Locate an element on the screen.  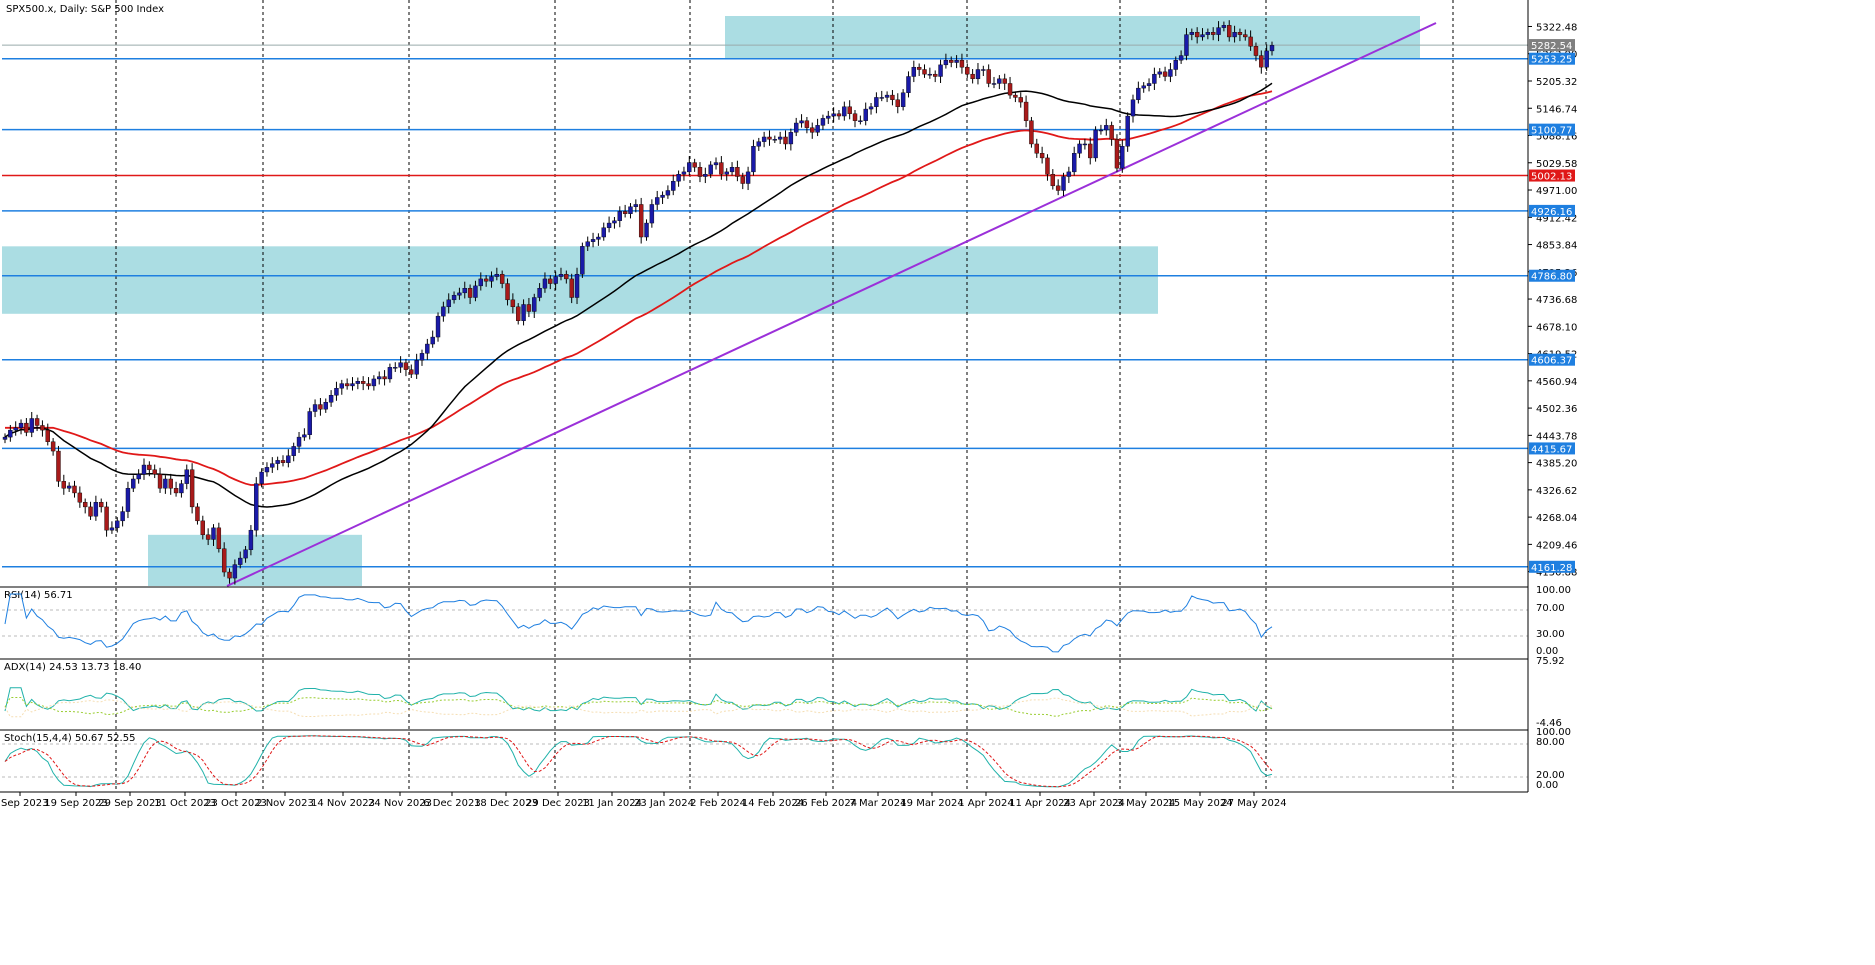
level-tag-5: 4606.37 is located at coordinates (1551, 361).